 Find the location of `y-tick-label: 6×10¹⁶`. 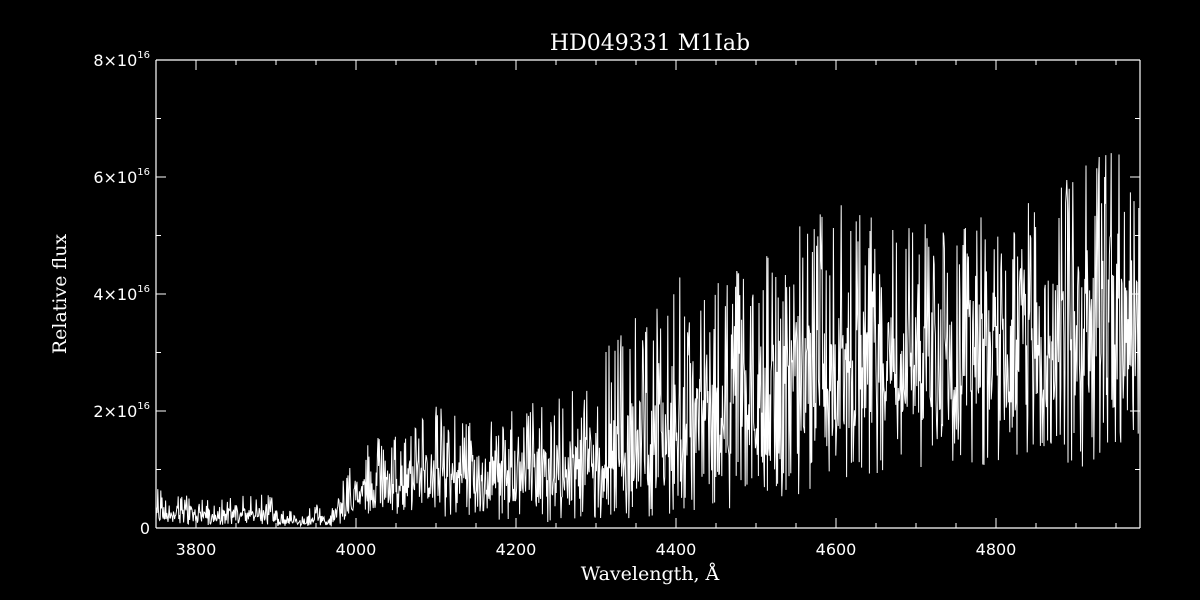

y-tick-label: 6×10¹⁶ is located at coordinates (121, 177).